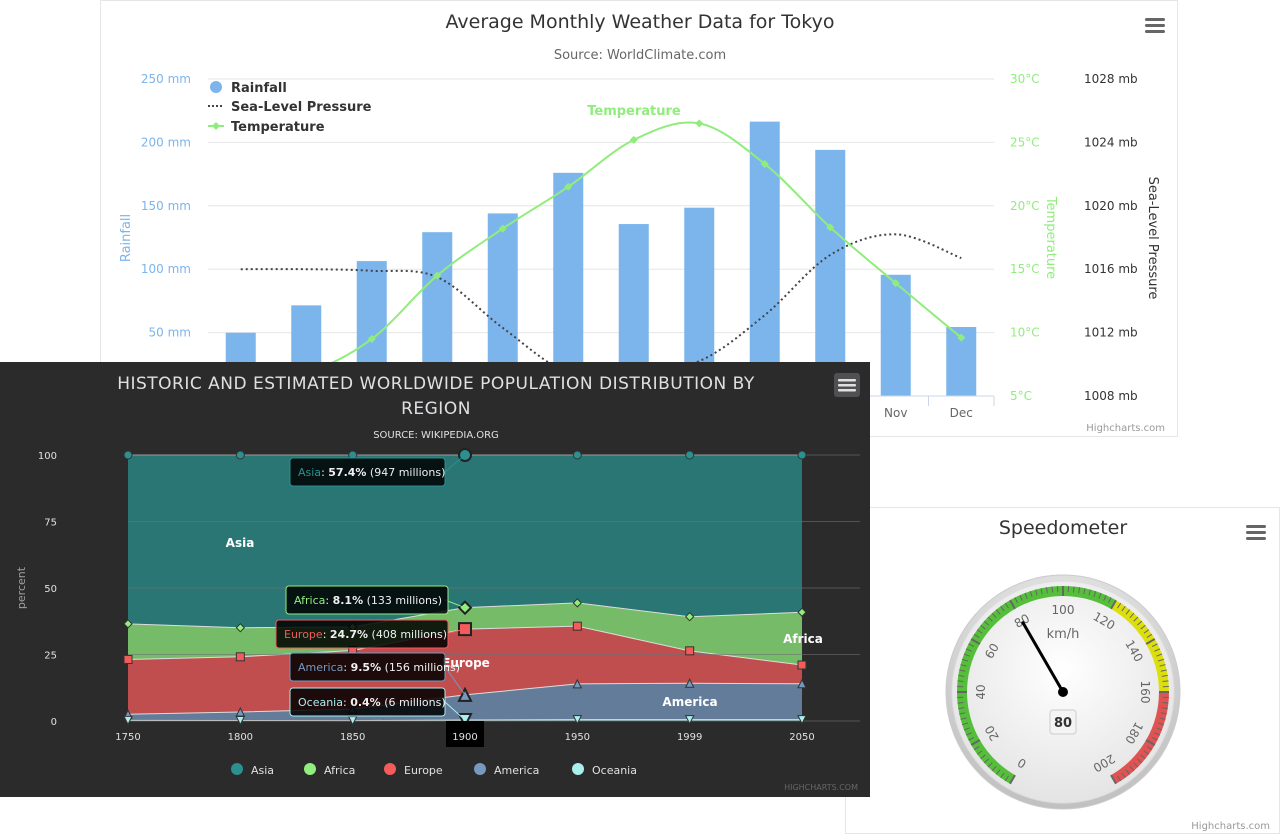  What do you see at coordinates (166, 206) in the screenshot?
I see `rainfall-tick-label: 150 mm` at bounding box center [166, 206].